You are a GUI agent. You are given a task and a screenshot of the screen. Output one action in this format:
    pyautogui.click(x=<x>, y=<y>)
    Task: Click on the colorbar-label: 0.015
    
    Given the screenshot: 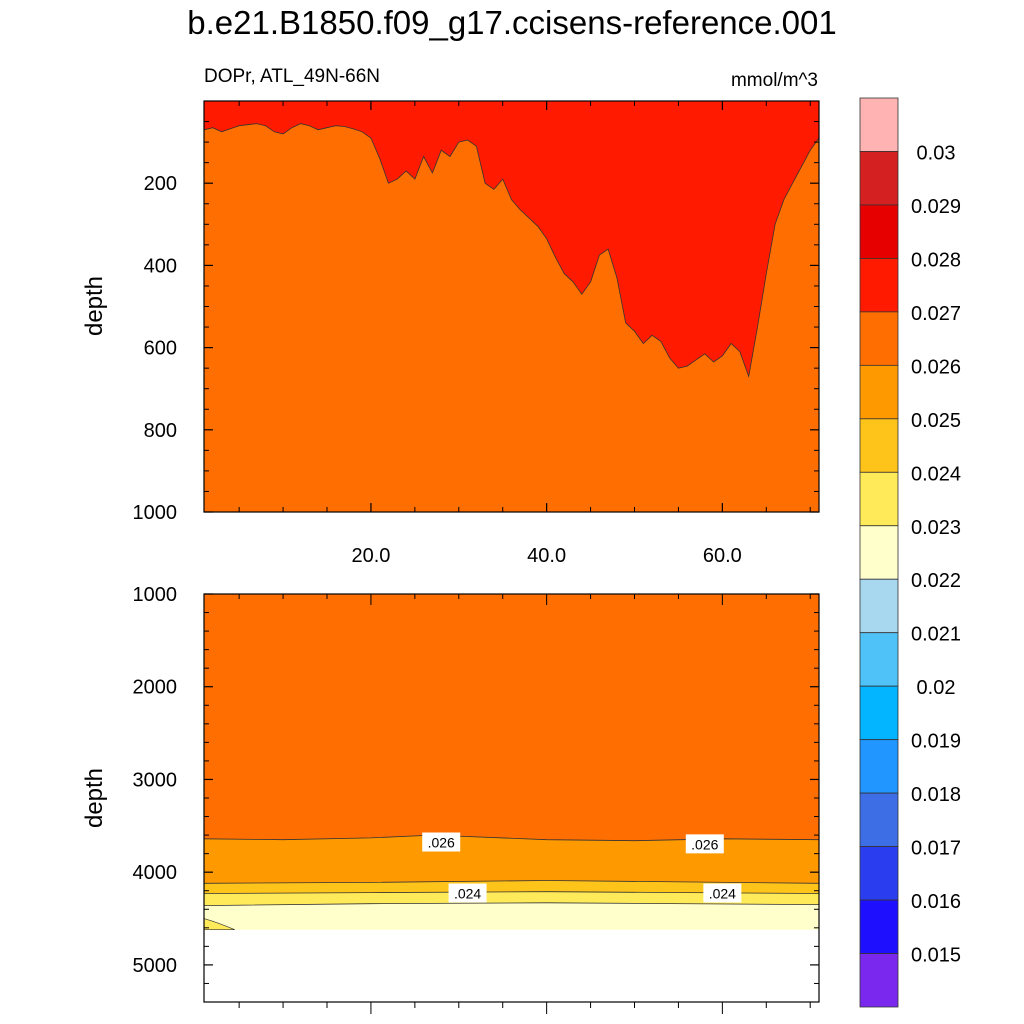 What is the action you would take?
    pyautogui.click(x=936, y=956)
    